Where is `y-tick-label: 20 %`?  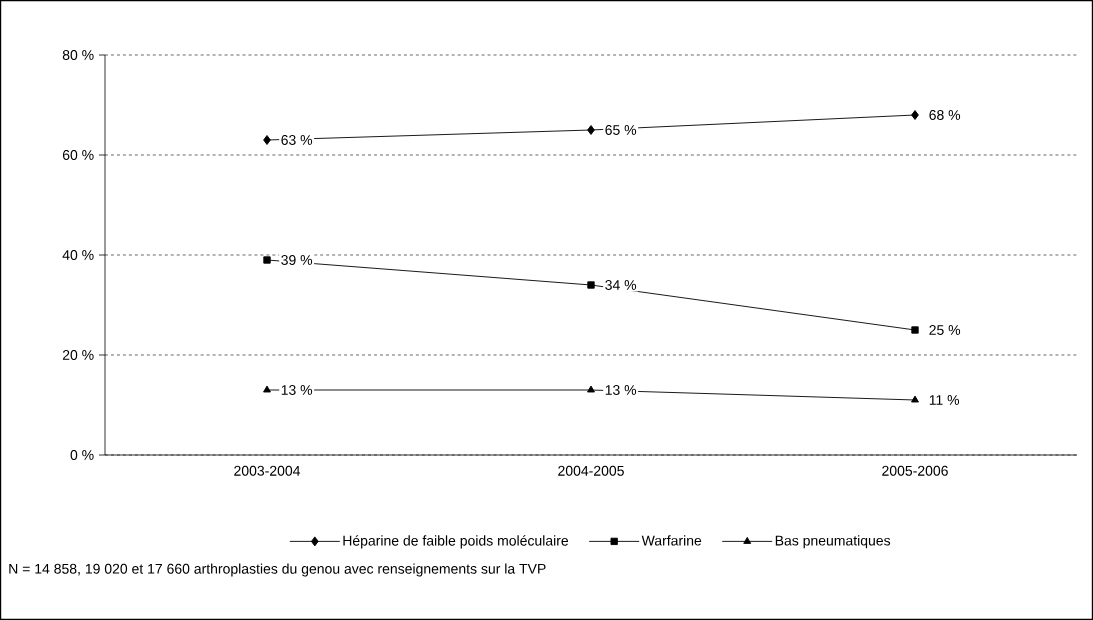 y-tick-label: 20 % is located at coordinates (78, 355).